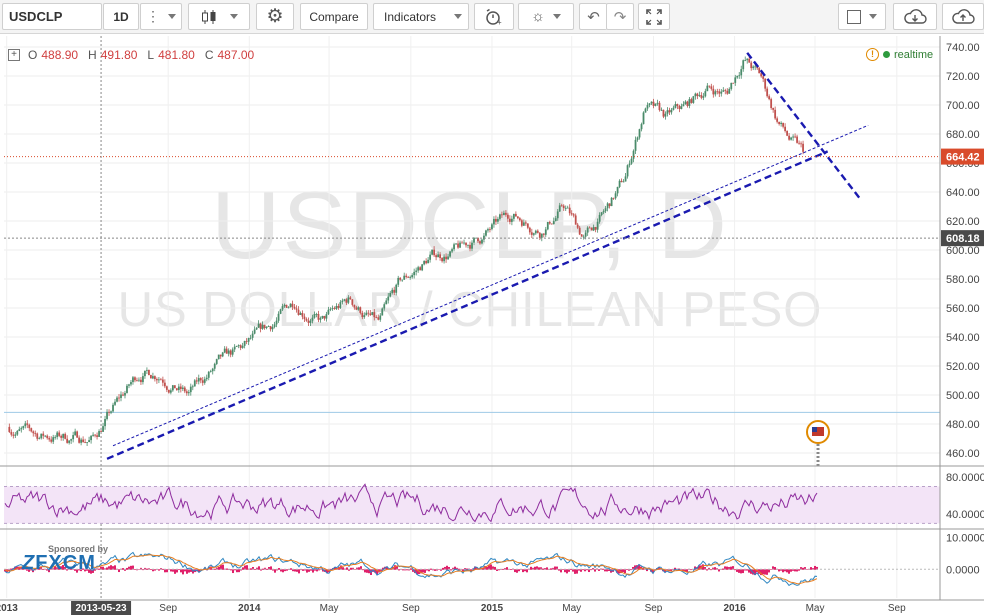  I want to click on fullscreen-button, so click(654, 16).